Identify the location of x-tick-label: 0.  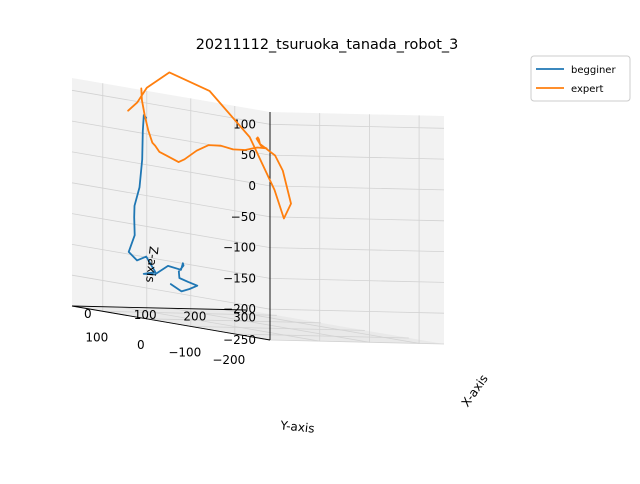
(88, 314).